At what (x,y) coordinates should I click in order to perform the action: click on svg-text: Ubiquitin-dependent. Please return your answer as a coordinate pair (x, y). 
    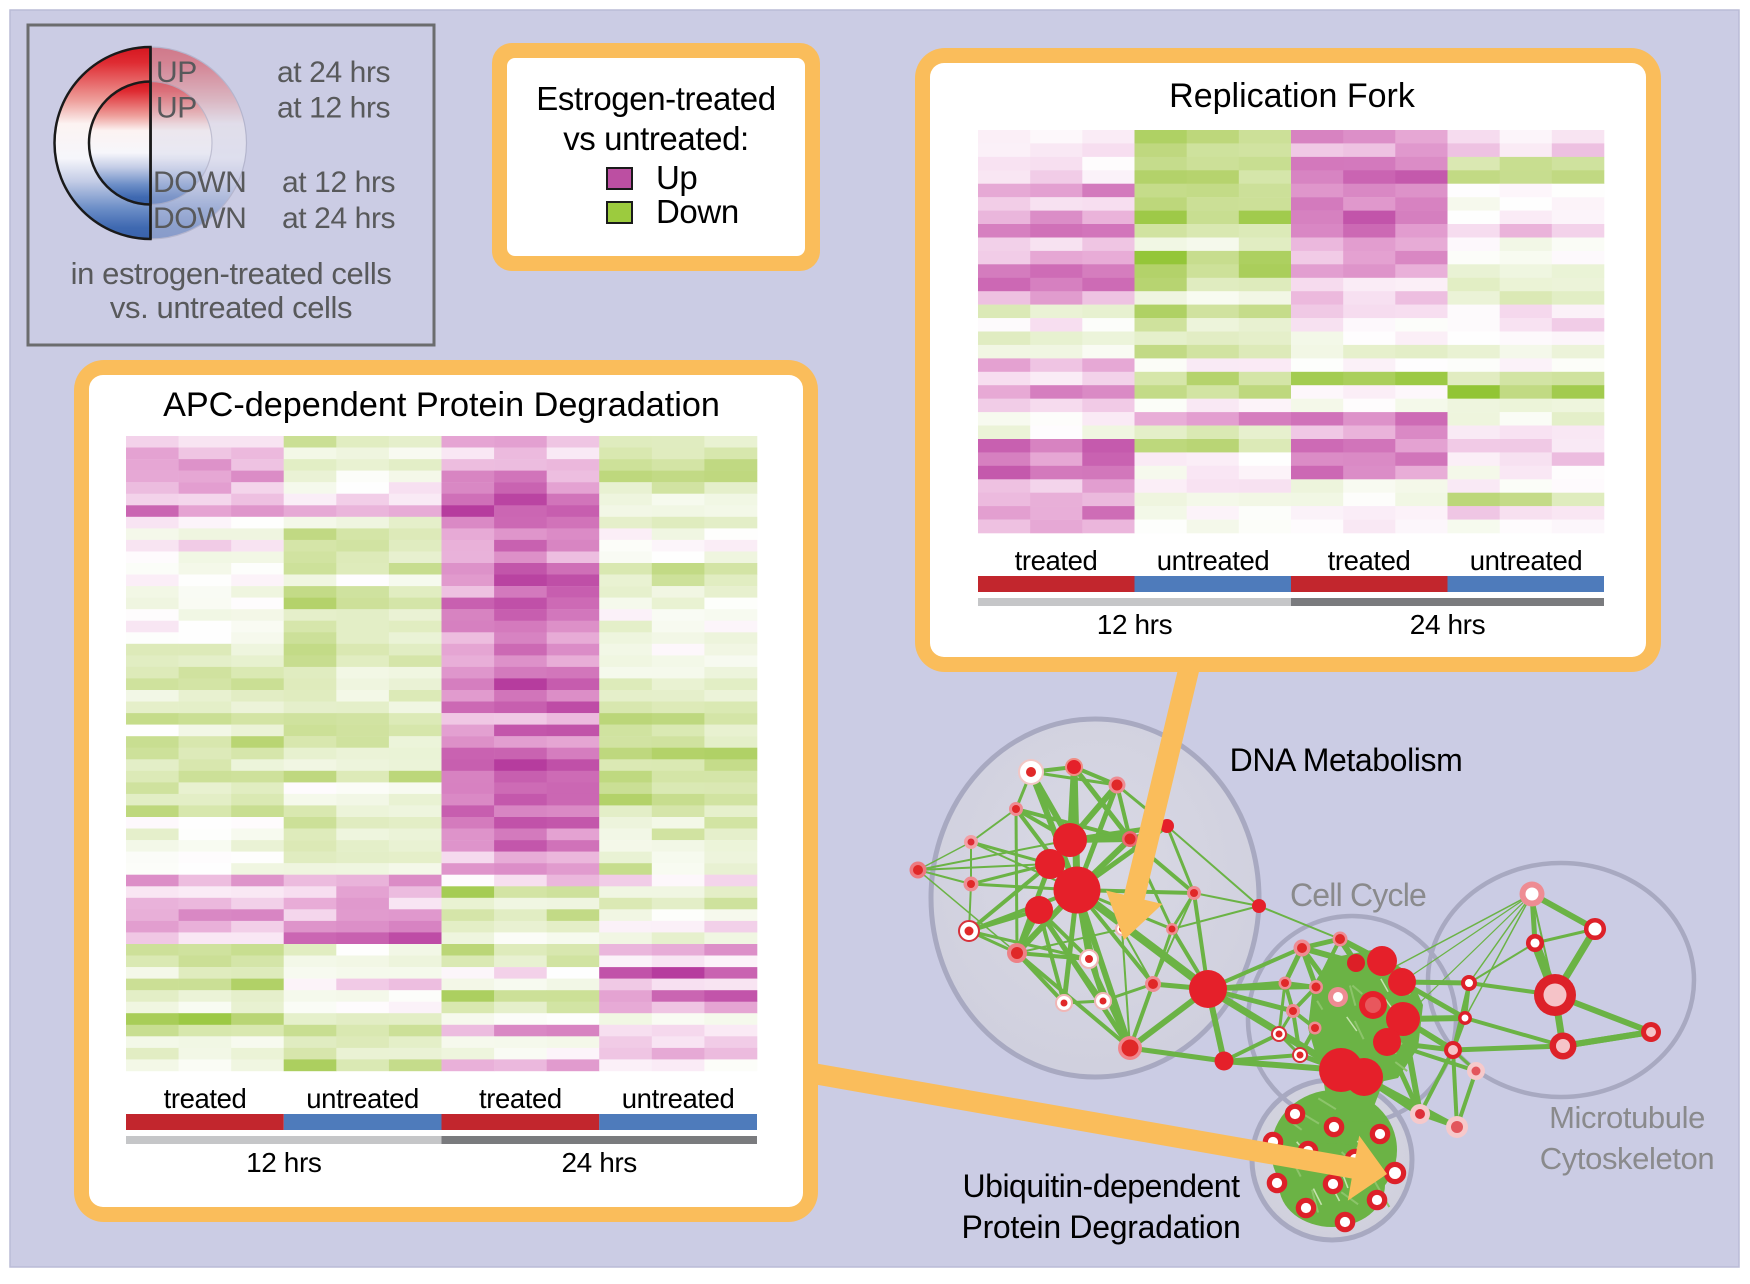
    Looking at the image, I should click on (1102, 1186).